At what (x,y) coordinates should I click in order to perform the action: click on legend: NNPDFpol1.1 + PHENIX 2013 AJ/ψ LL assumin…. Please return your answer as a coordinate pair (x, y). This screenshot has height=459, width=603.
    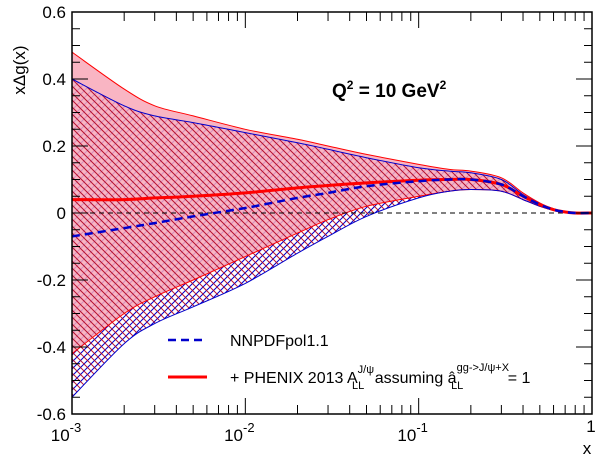
    Looking at the image, I should click on (349, 362).